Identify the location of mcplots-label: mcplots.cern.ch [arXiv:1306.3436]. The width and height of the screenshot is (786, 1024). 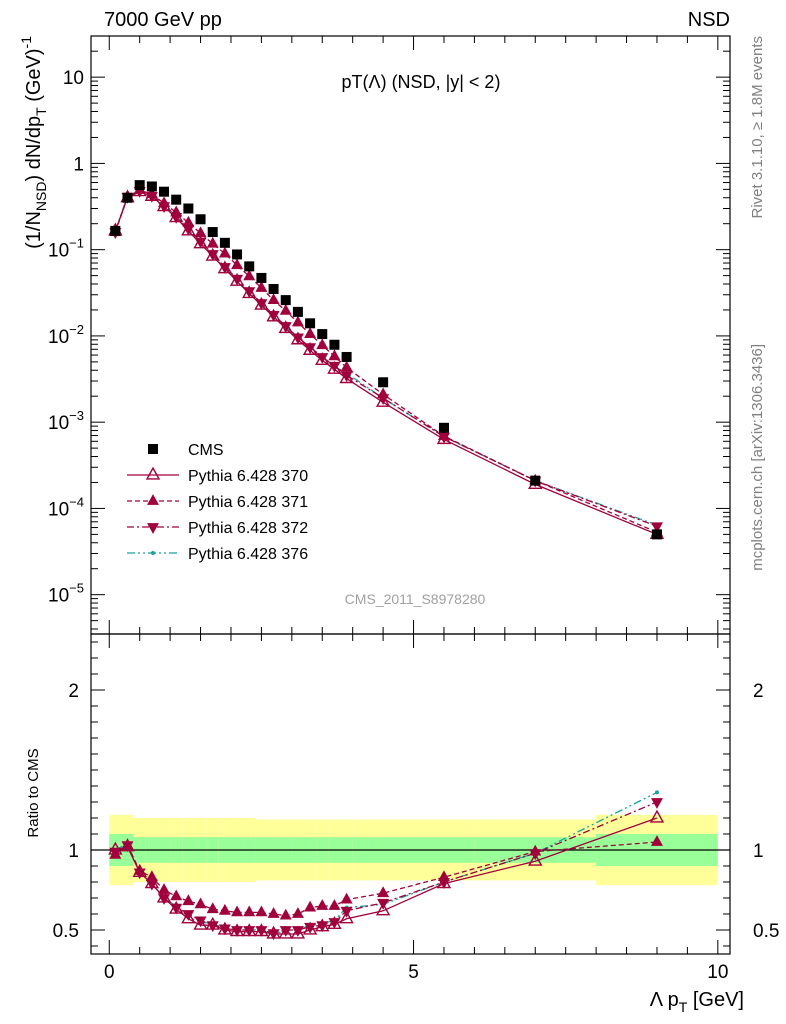
(757, 457).